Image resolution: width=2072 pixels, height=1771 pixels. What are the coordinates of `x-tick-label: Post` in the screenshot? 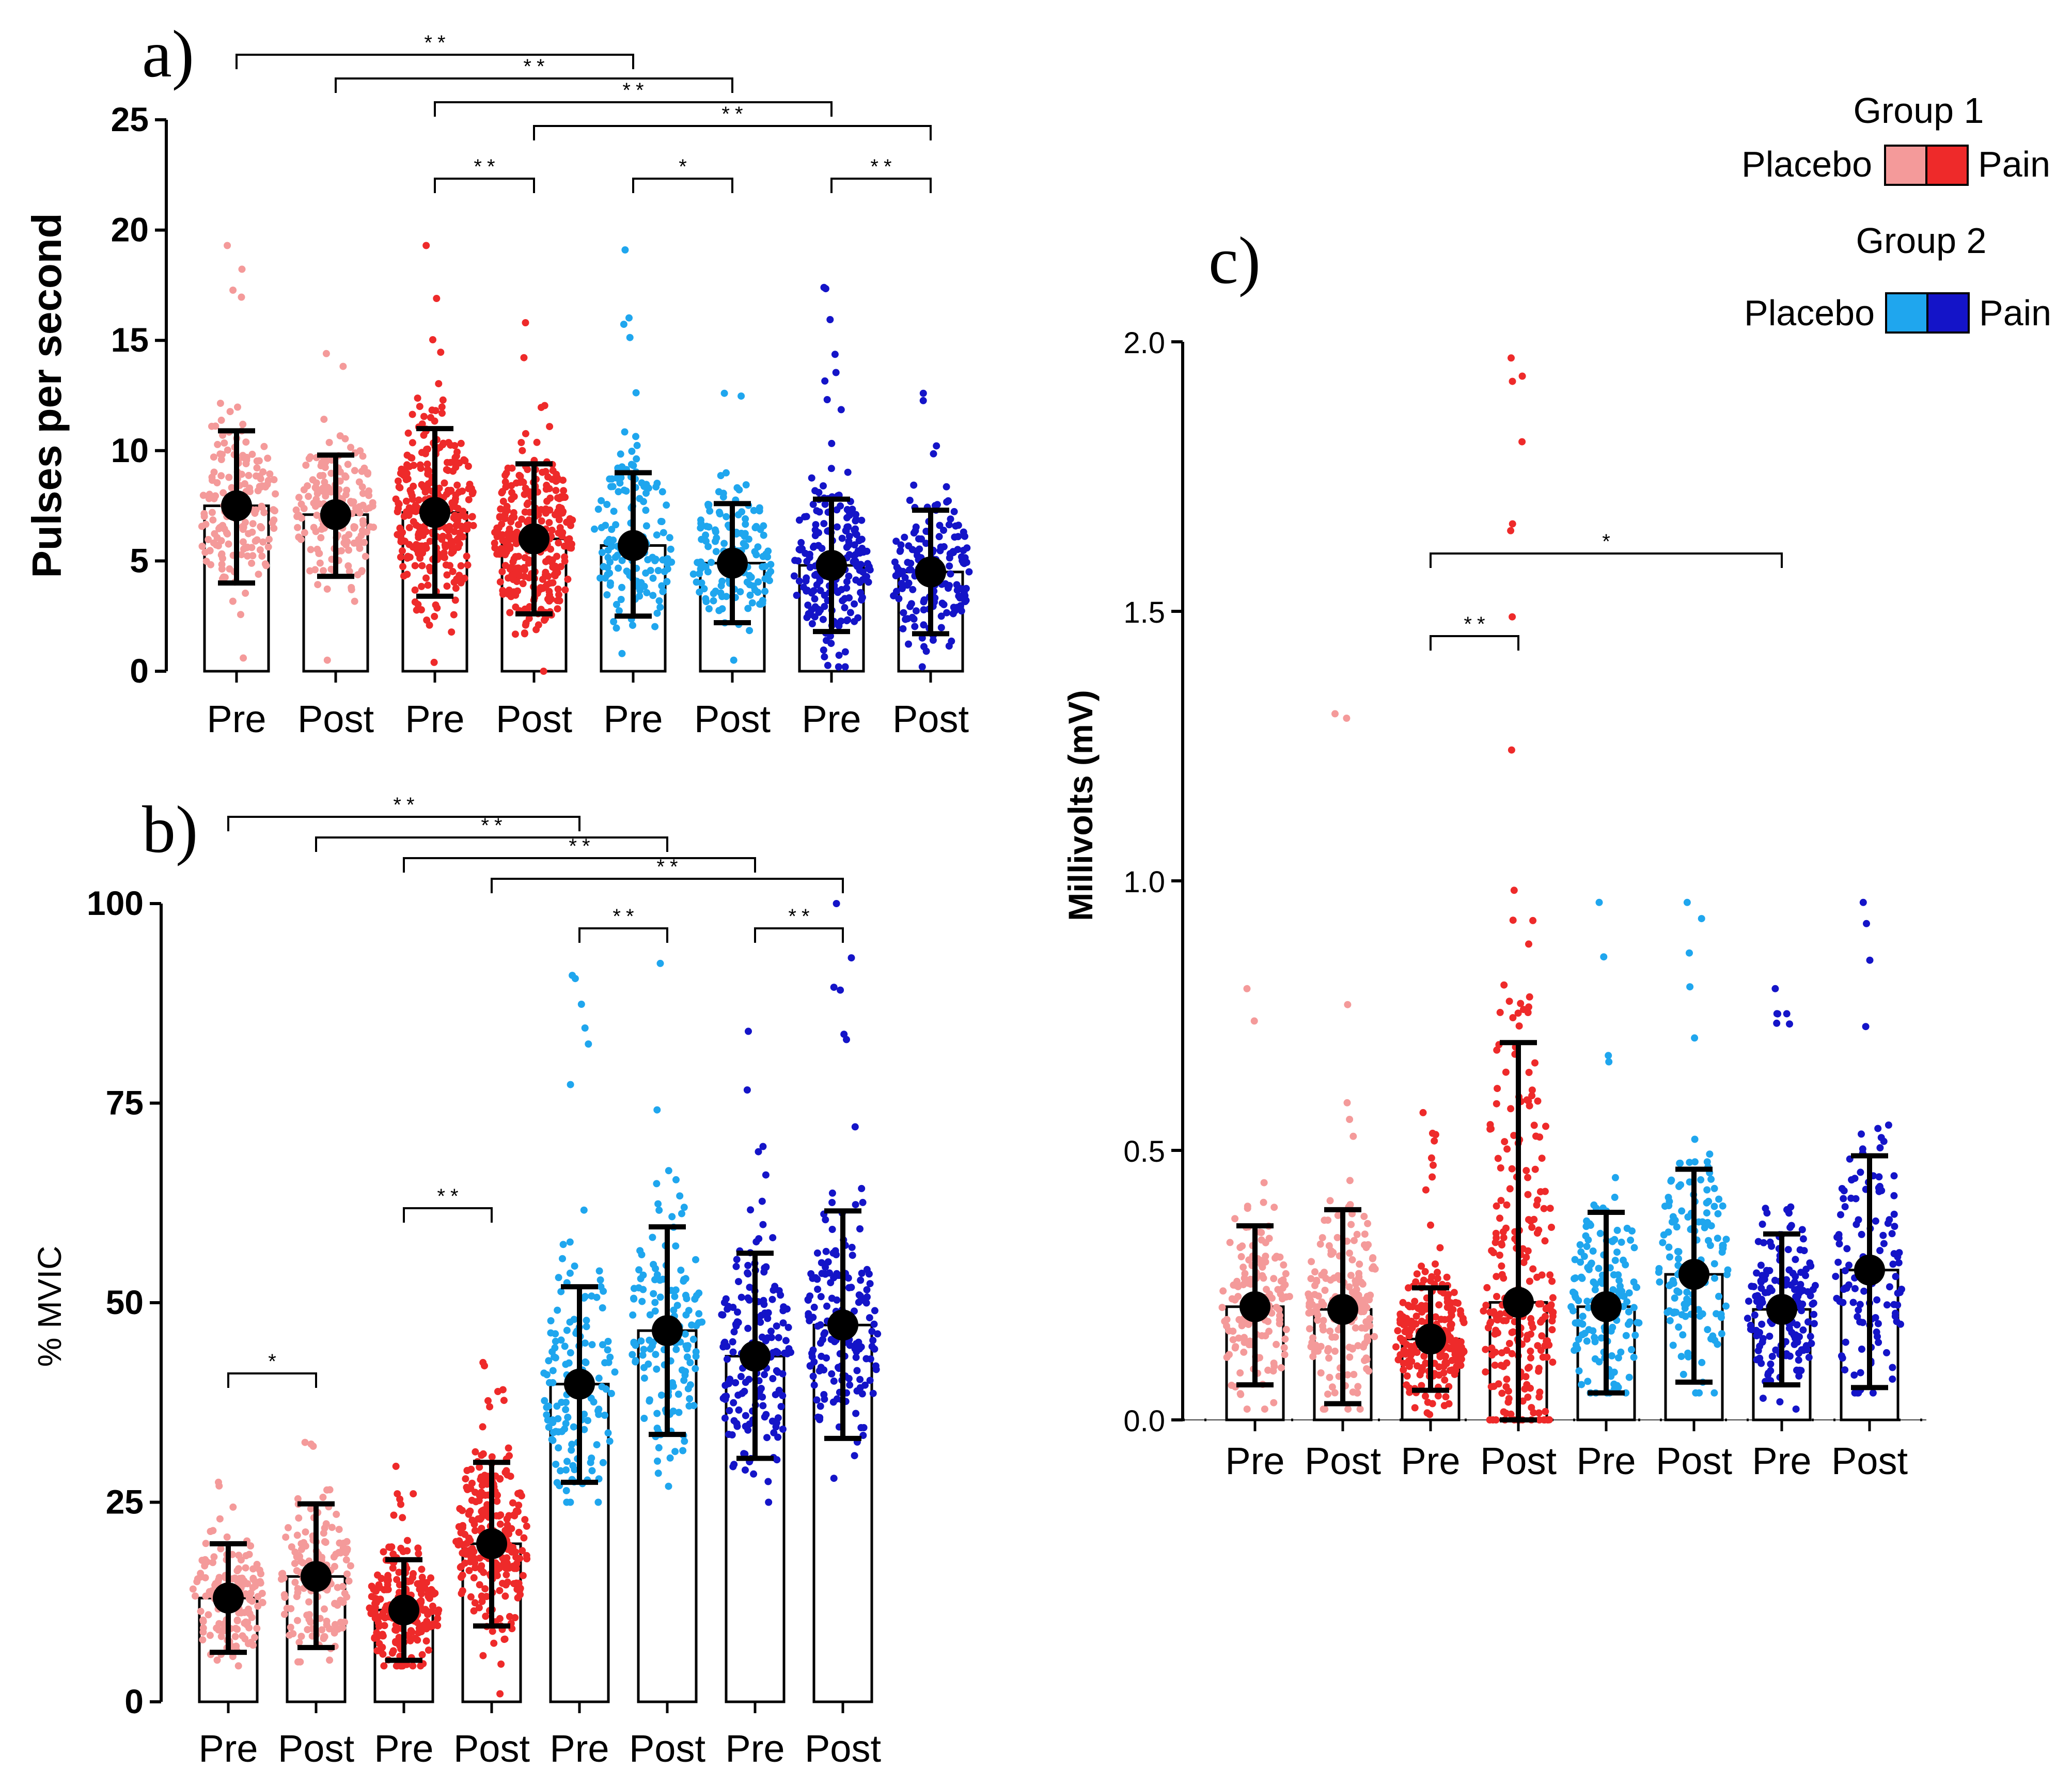 It's located at (316, 1748).